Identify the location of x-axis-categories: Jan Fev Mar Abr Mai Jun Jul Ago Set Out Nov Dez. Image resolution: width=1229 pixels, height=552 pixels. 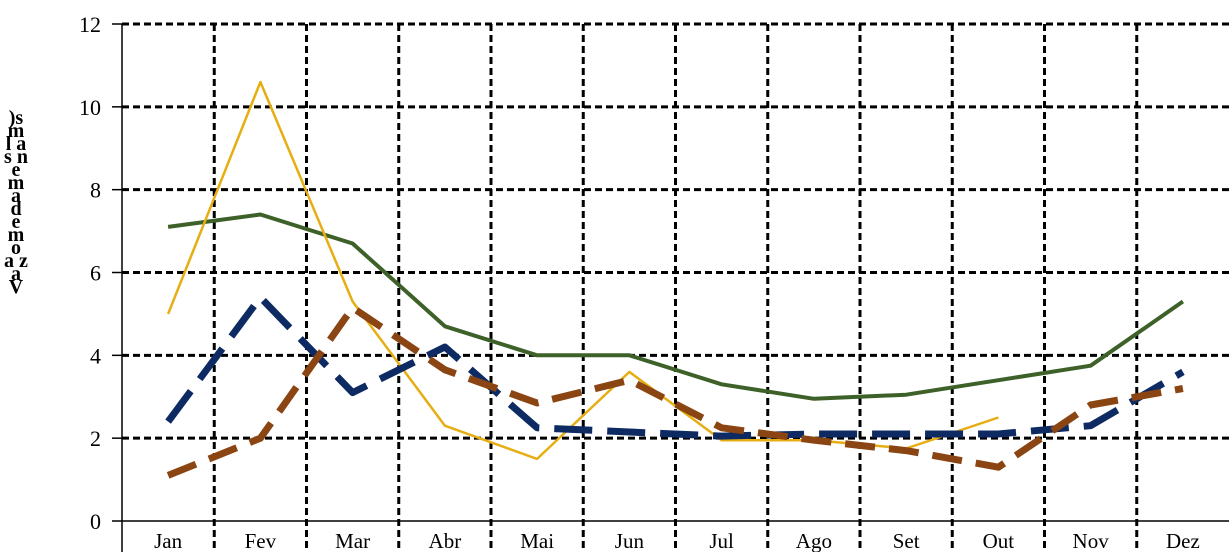
(677, 540).